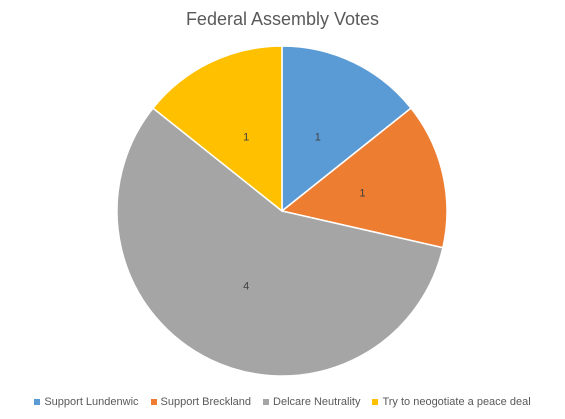 This screenshot has height=419, width=565. I want to click on legend-item-support-breckland: Support Breckland, so click(201, 402).